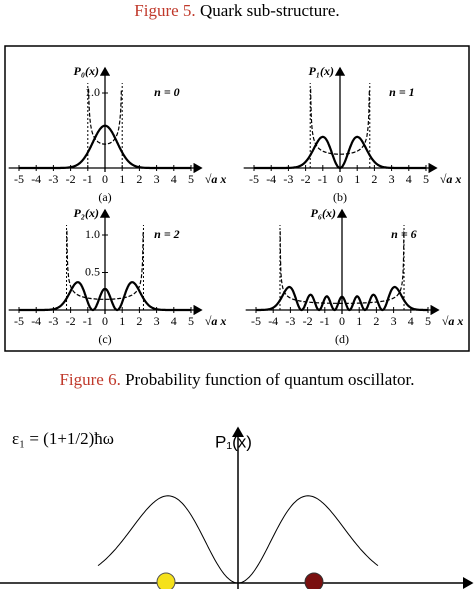 Image resolution: width=474 pixels, height=589 pixels. I want to click on panel-tag: (c), so click(104, 339).